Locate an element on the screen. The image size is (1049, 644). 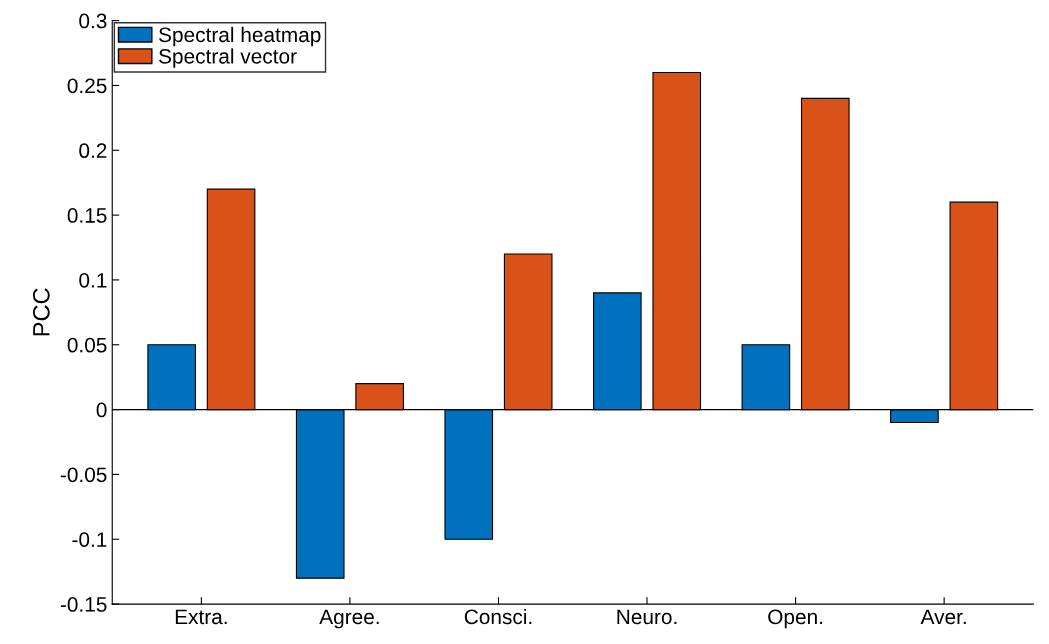
x-tick-label: Consci. is located at coordinates (498, 616).